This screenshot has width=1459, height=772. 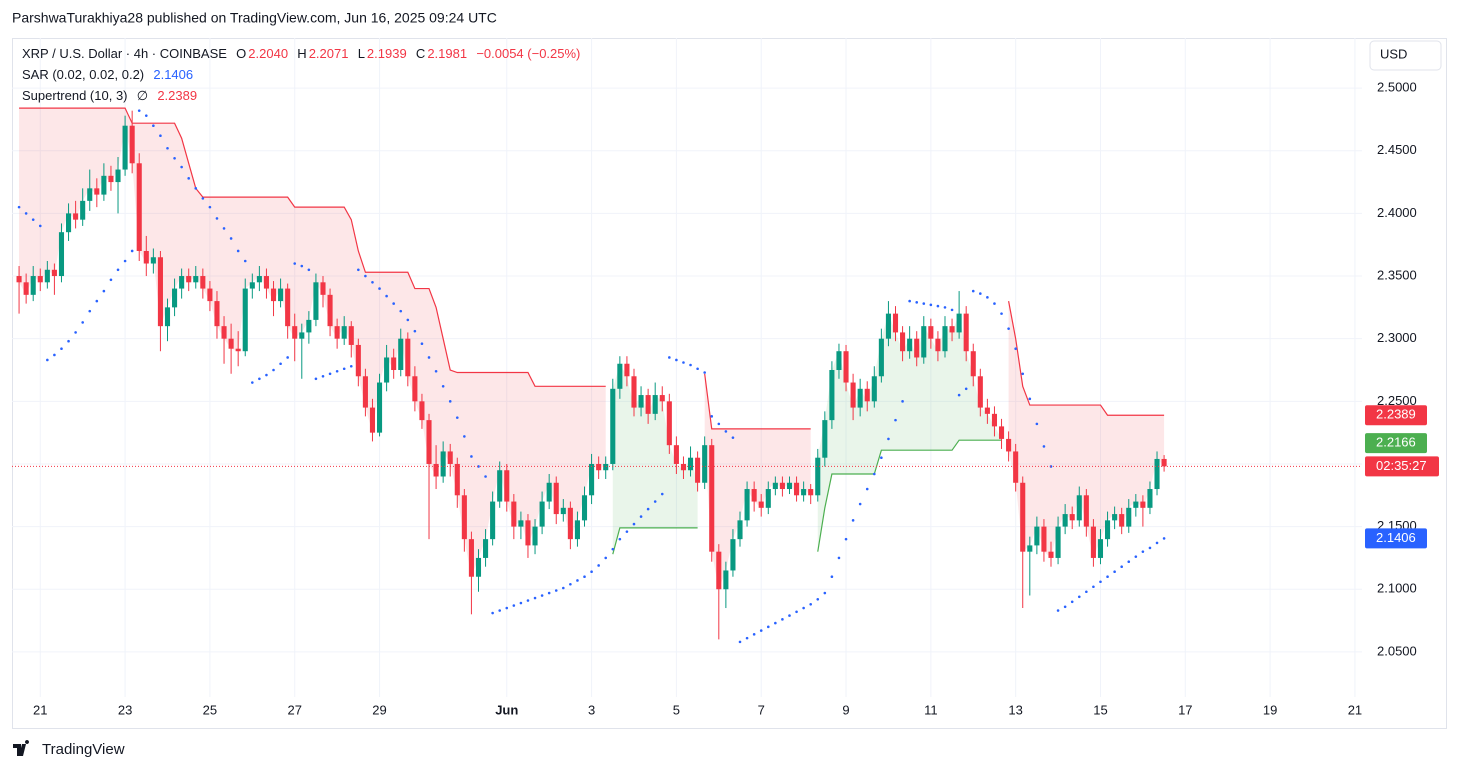 What do you see at coordinates (420, 53) in the screenshot?
I see `c-label: C` at bounding box center [420, 53].